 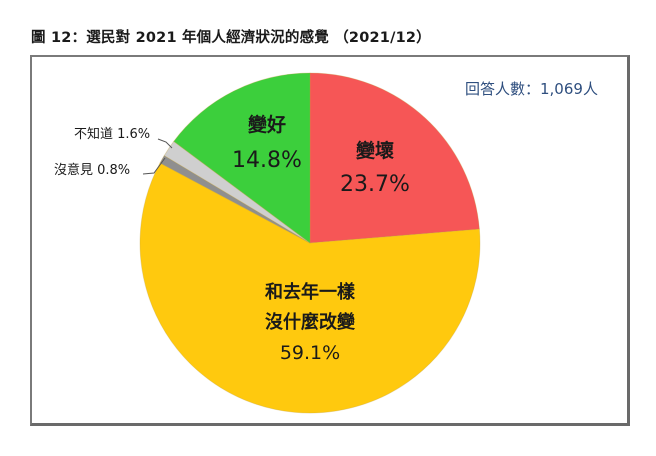 I want to click on leader-line-no-opinion, so click(x=154, y=166).